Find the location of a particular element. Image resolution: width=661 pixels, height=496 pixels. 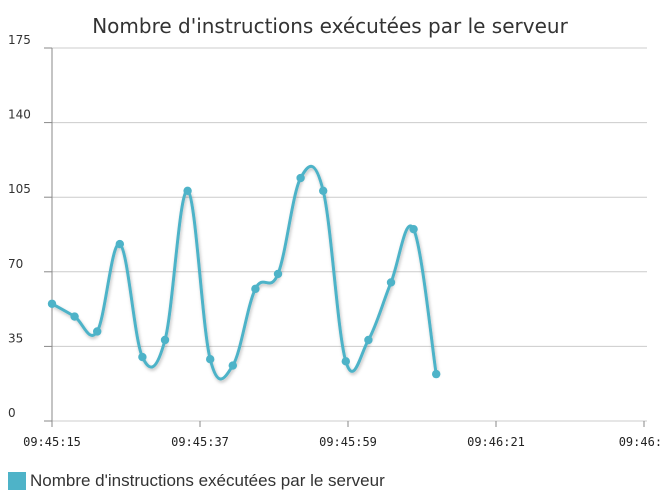

y-tick-label: 140 is located at coordinates (19, 115).